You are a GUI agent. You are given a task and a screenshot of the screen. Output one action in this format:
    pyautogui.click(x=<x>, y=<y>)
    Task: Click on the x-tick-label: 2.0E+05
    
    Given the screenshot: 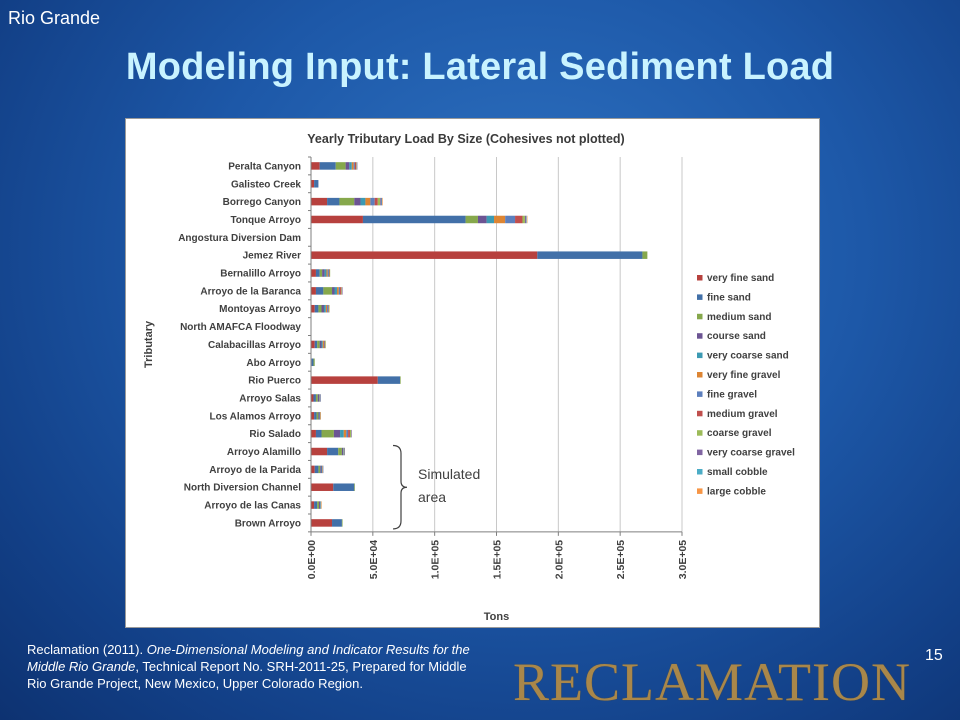 What is the action you would take?
    pyautogui.click(x=559, y=560)
    